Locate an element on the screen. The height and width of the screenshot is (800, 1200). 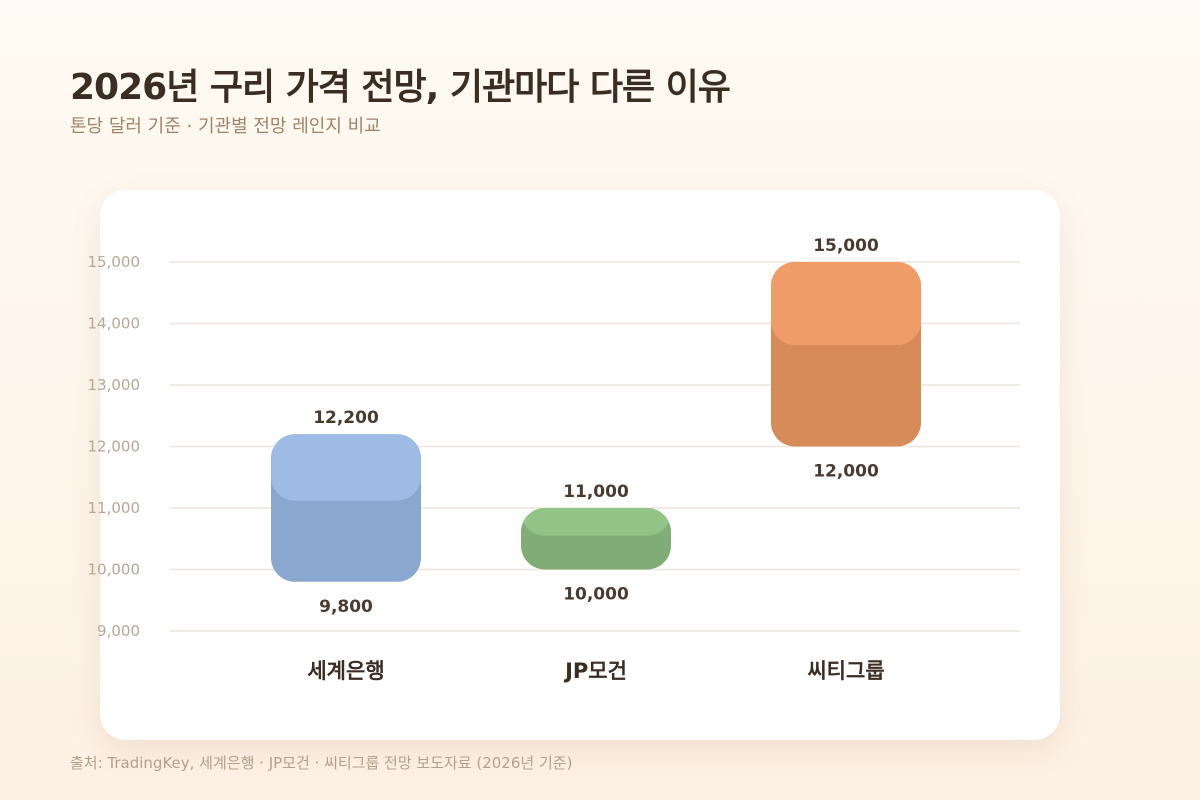
y-tick-label: 11,000 is located at coordinates (114, 508).